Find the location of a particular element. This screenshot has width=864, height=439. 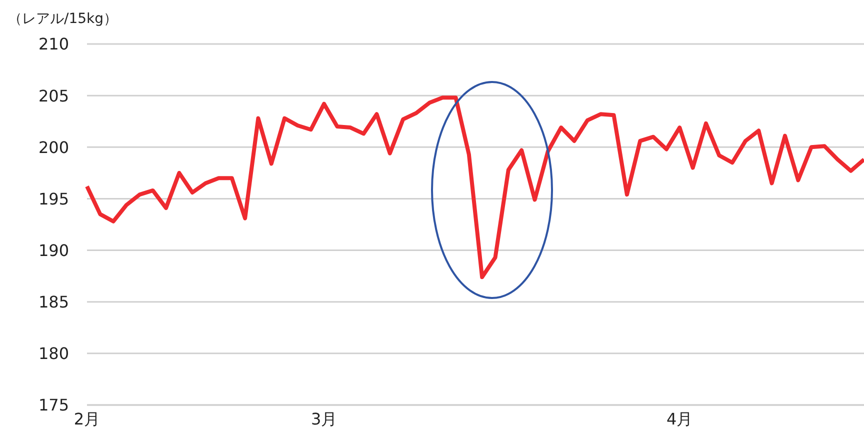

x-tick-label: 2月 is located at coordinates (87, 418).